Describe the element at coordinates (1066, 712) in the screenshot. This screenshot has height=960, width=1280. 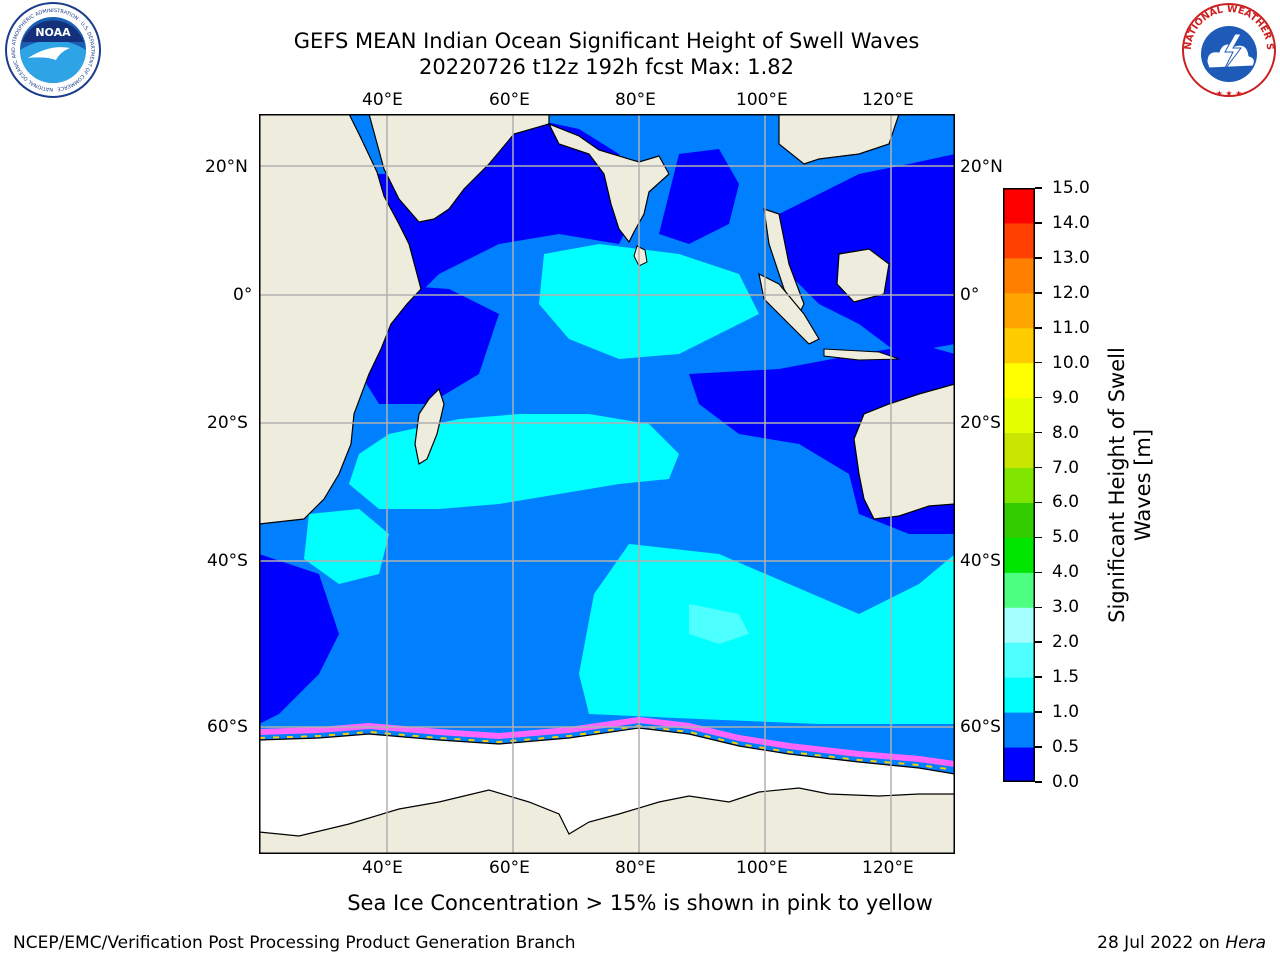
I see `colorbar-tick-label: 1.0` at that location.